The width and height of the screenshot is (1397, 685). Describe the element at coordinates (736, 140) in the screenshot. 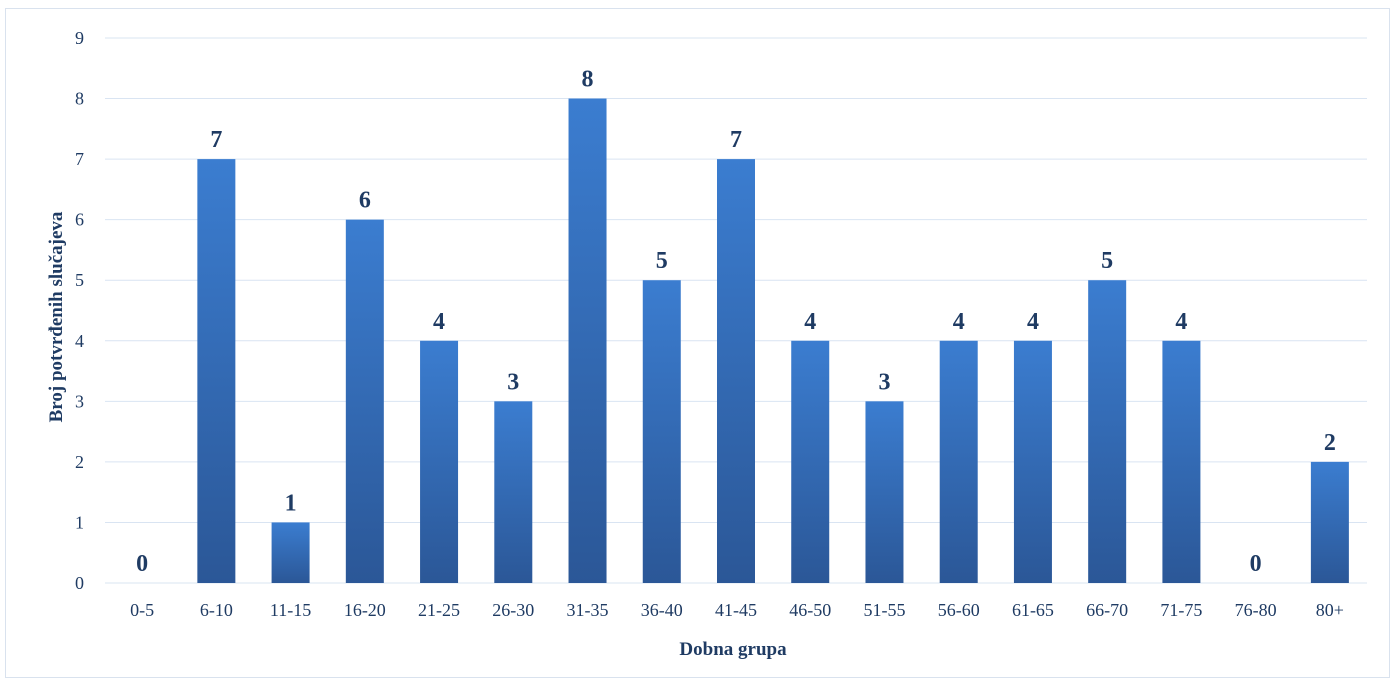

I see `data-label-41-45: 7` at that location.